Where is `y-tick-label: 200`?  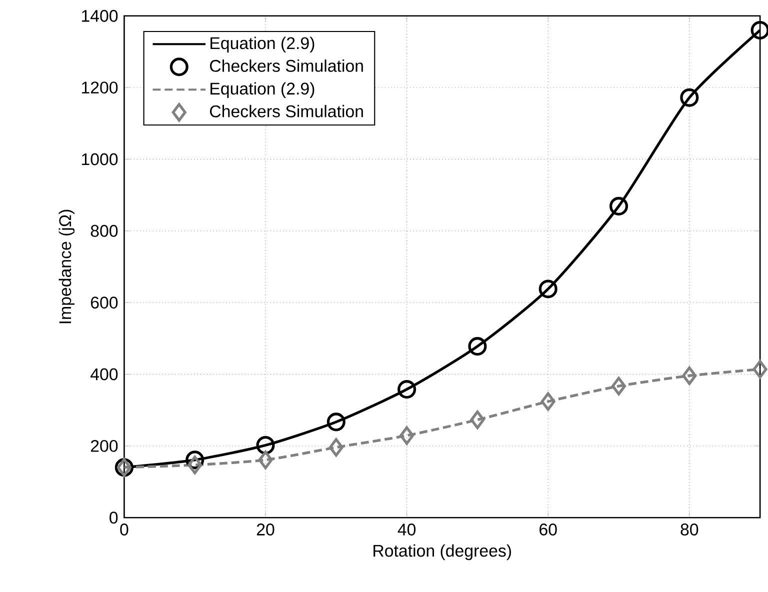 y-tick-label: 200 is located at coordinates (104, 446).